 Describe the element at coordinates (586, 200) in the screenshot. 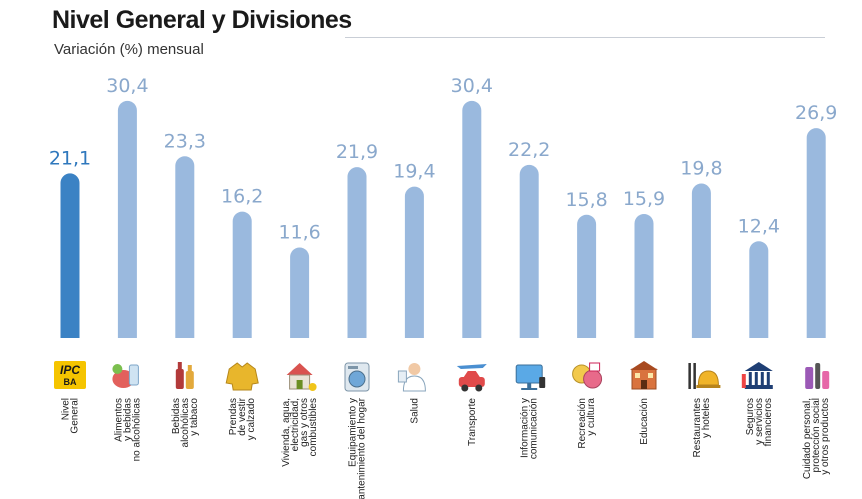

I see `value-label: 15,8` at that location.